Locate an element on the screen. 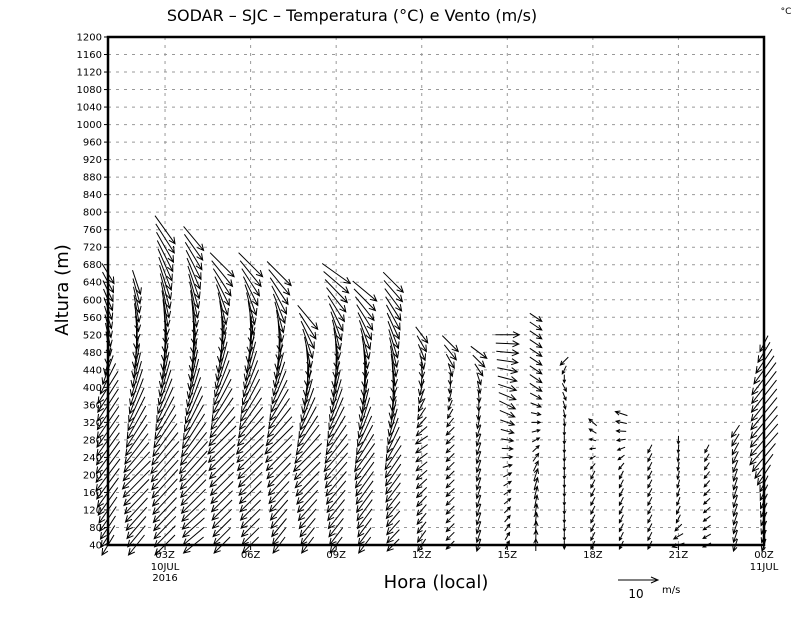 The width and height of the screenshot is (800, 622). x-tick-sub1: 10JUL is located at coordinates (165, 567).